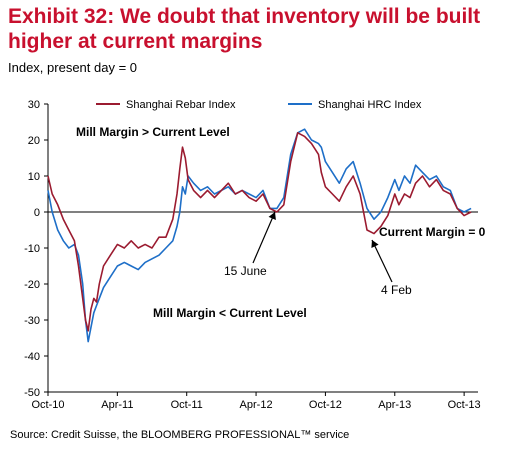  Describe the element at coordinates (34, 177) in the screenshot. I see `y-tick-label: 10` at that location.